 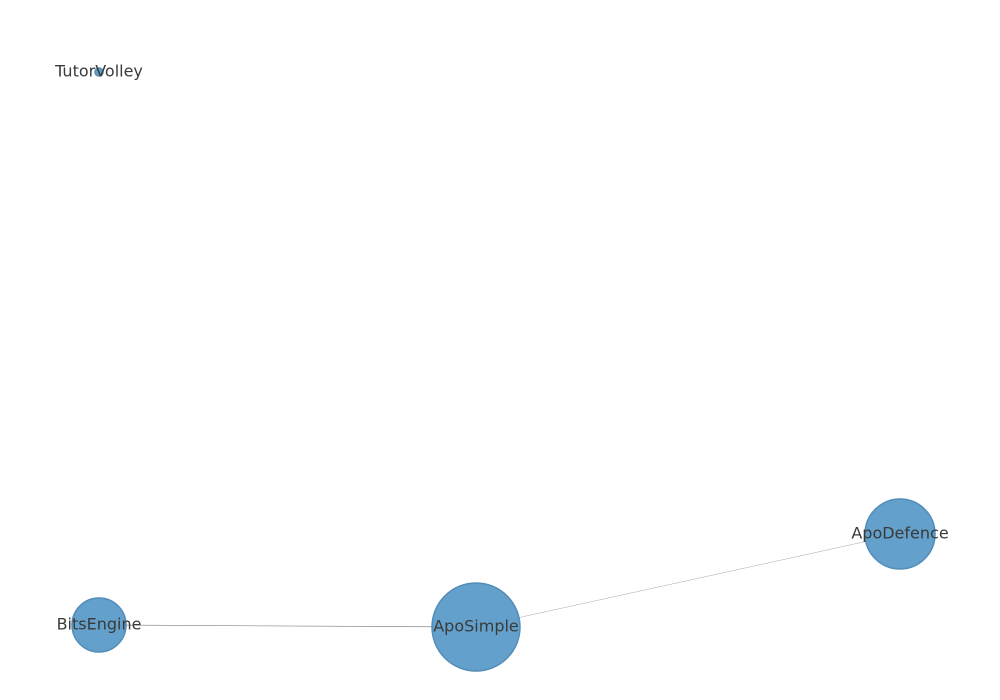 I want to click on node-apodefence-label: ApoDefence, so click(x=899, y=533).